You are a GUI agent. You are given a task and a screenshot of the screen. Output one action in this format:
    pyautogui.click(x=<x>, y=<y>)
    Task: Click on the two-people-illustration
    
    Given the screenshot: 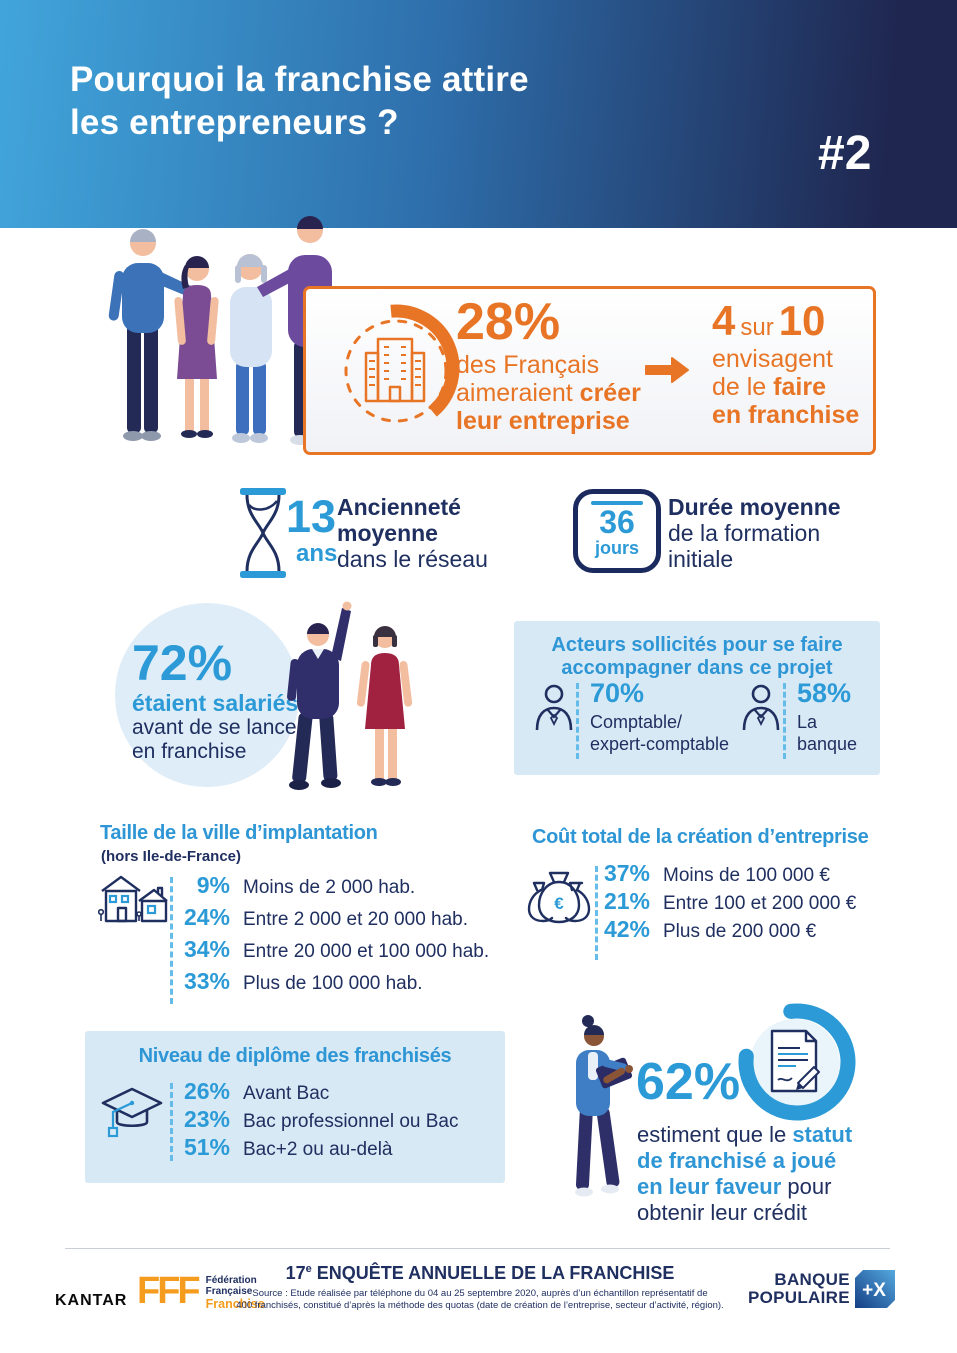 What is the action you would take?
    pyautogui.click(x=350, y=695)
    